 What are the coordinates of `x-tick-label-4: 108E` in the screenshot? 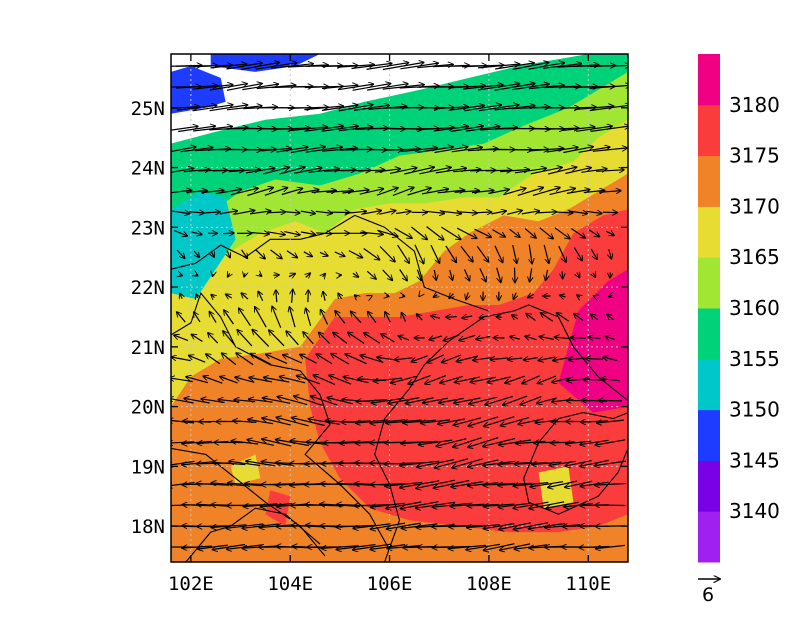 It's located at (489, 584).